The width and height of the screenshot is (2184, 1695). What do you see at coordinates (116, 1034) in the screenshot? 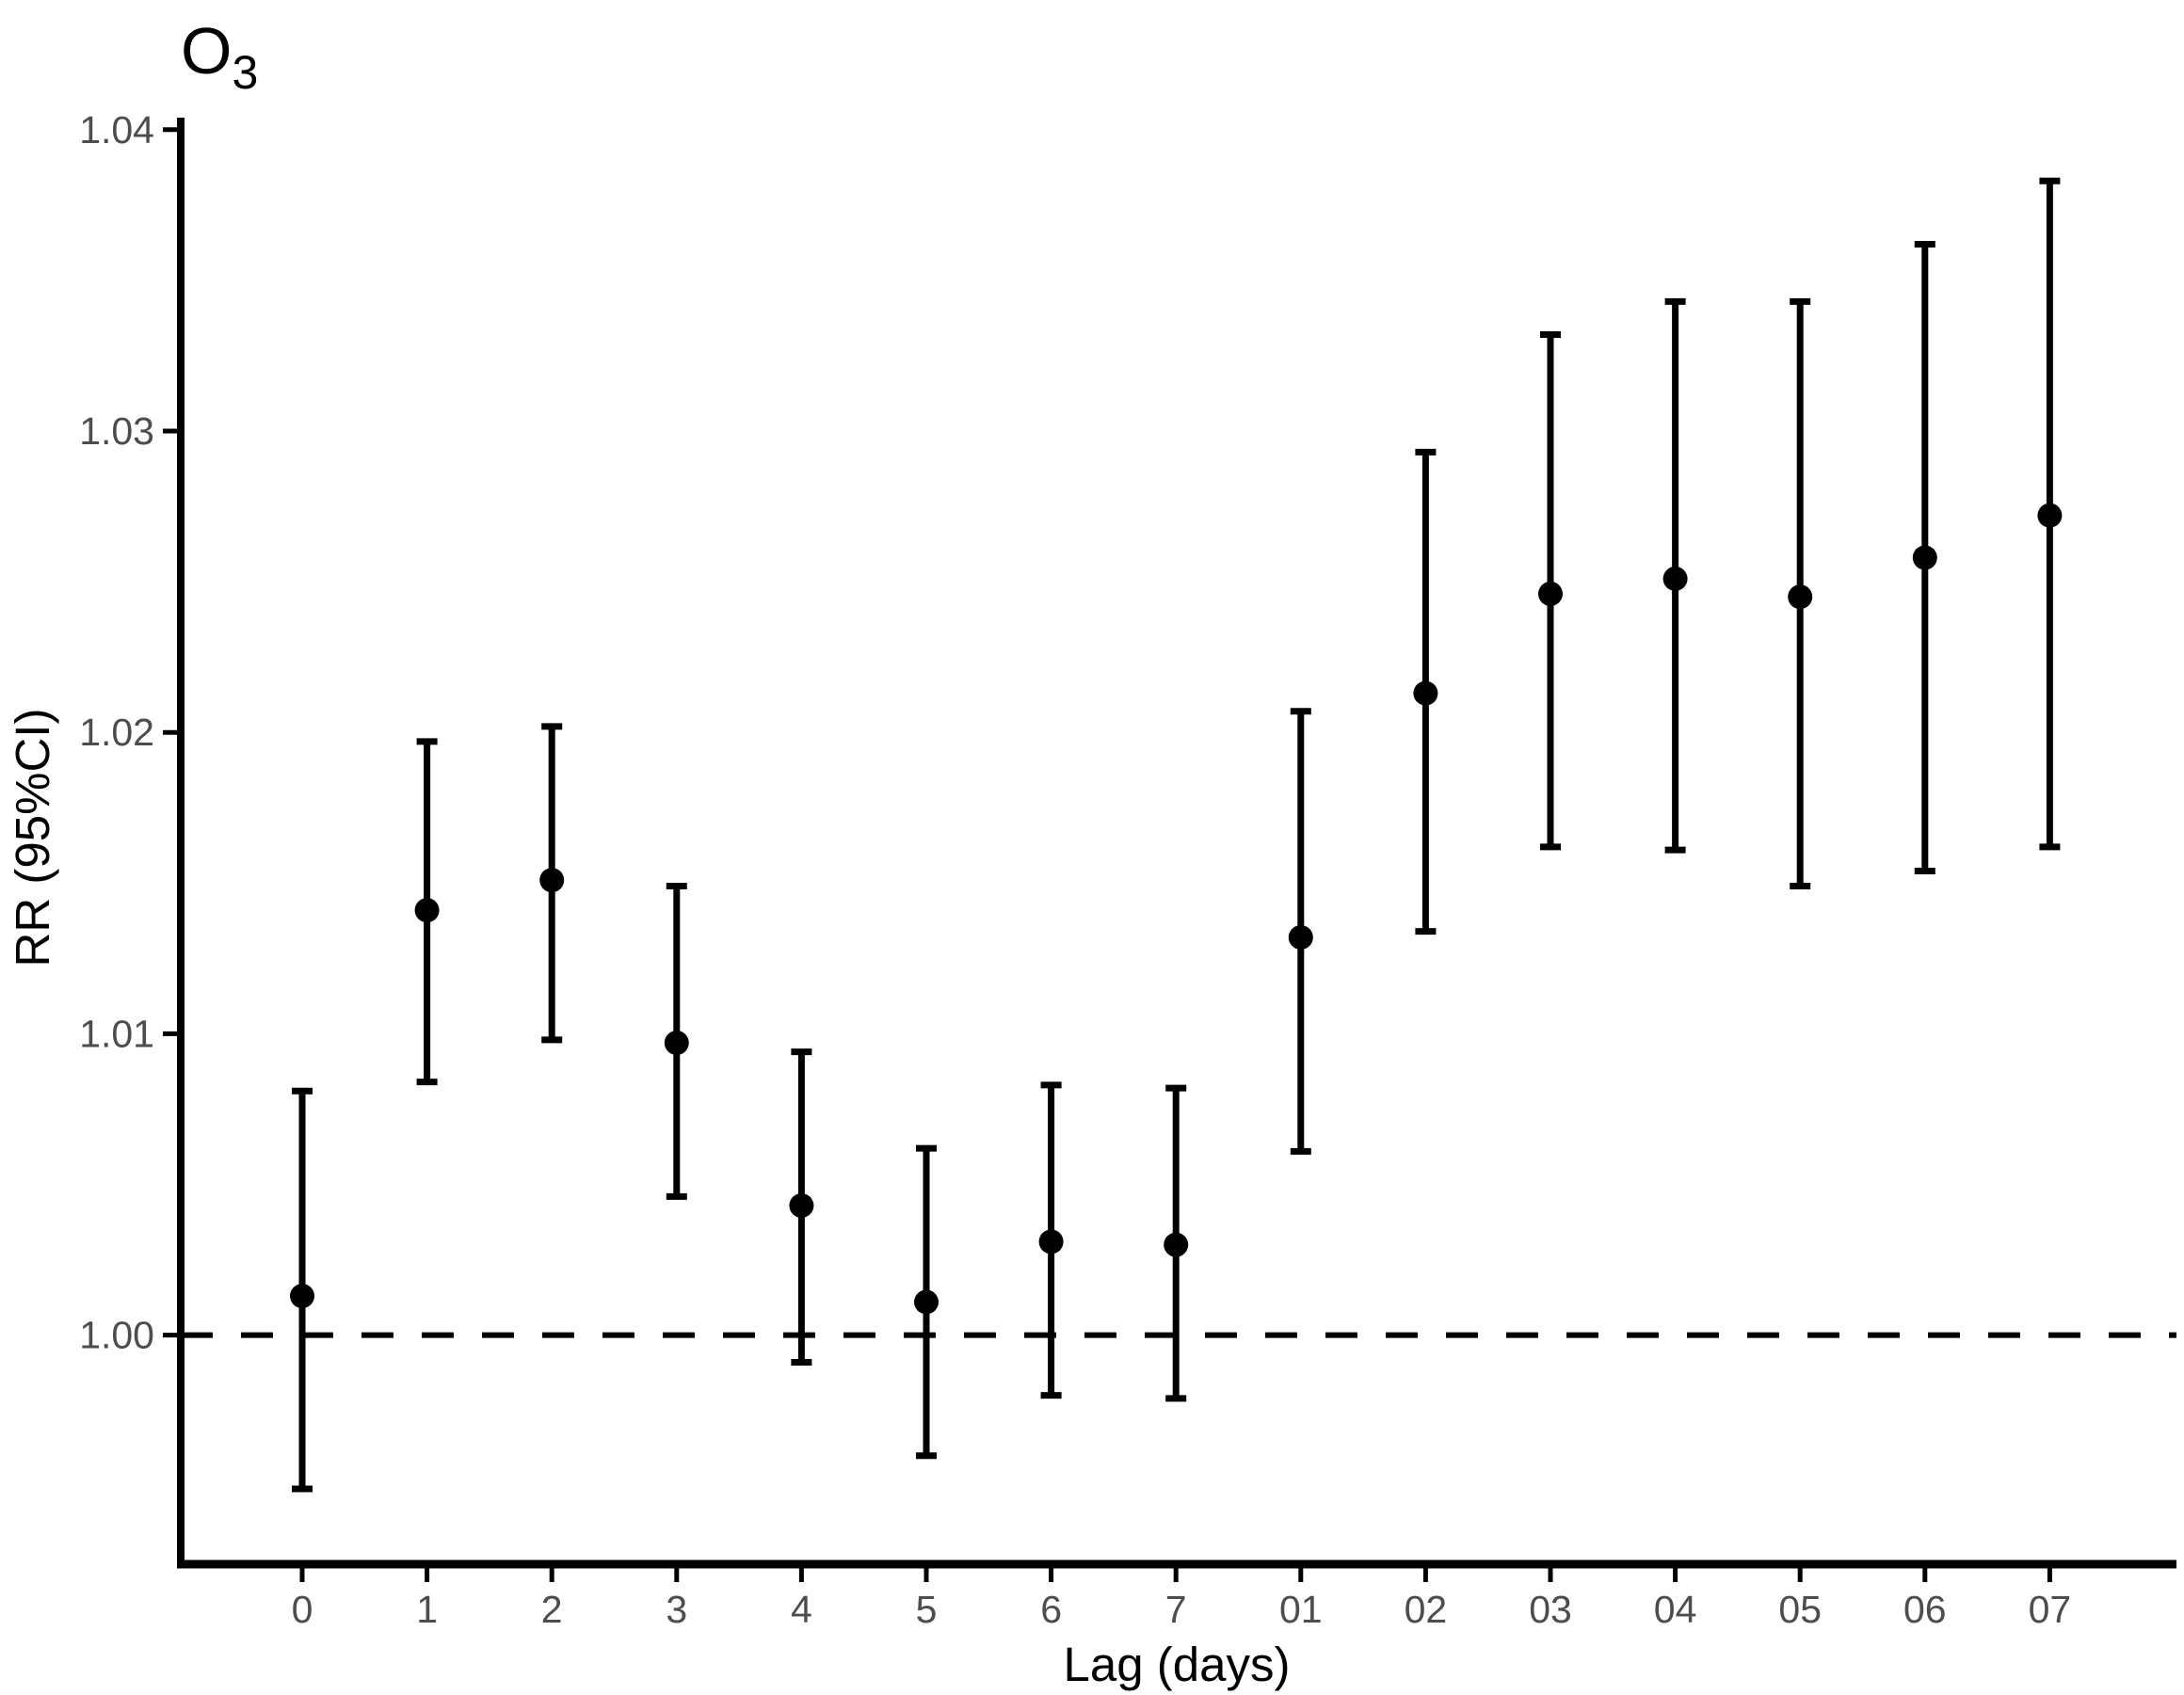
I see `y-tick-label: 1.01` at bounding box center [116, 1034].